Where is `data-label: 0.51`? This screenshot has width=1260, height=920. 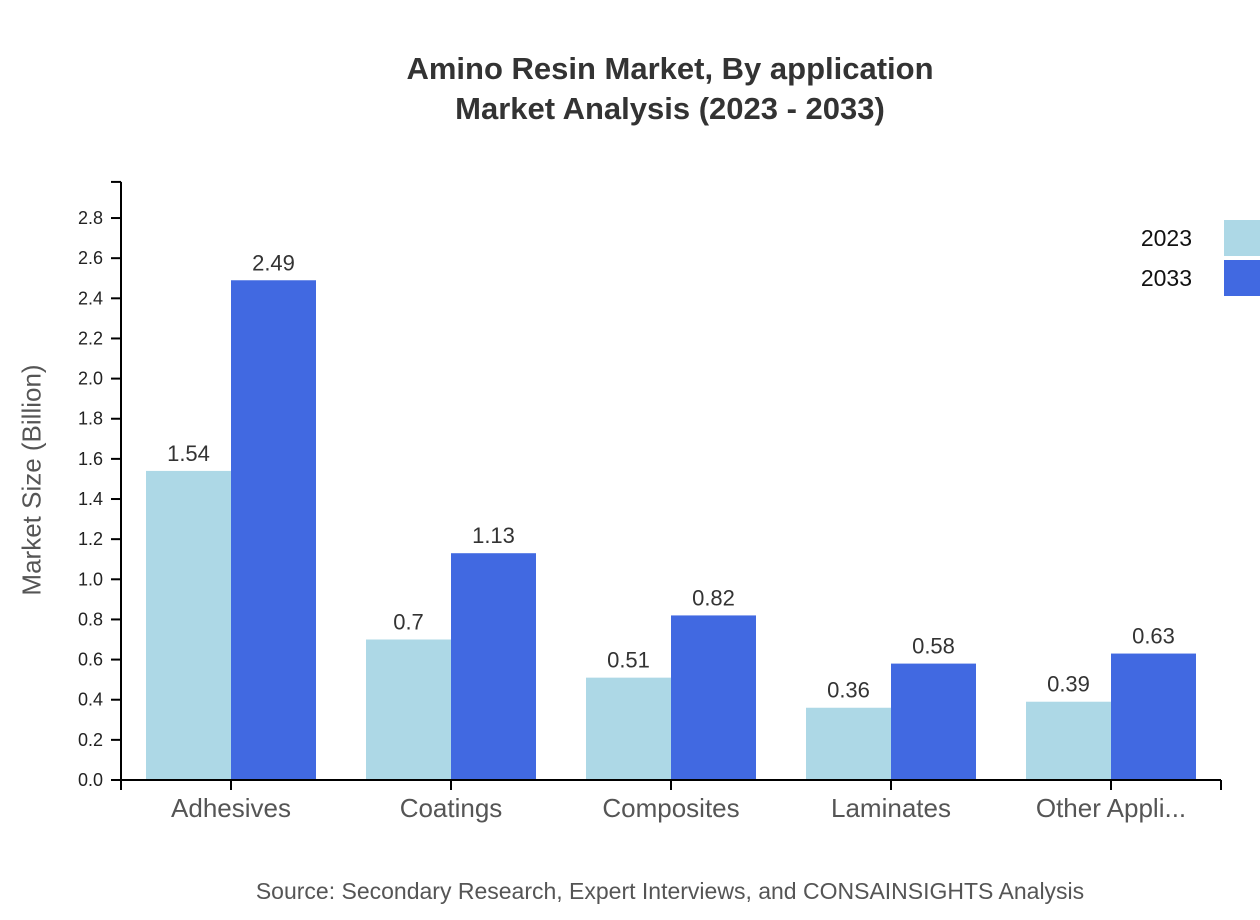 data-label: 0.51 is located at coordinates (628, 660).